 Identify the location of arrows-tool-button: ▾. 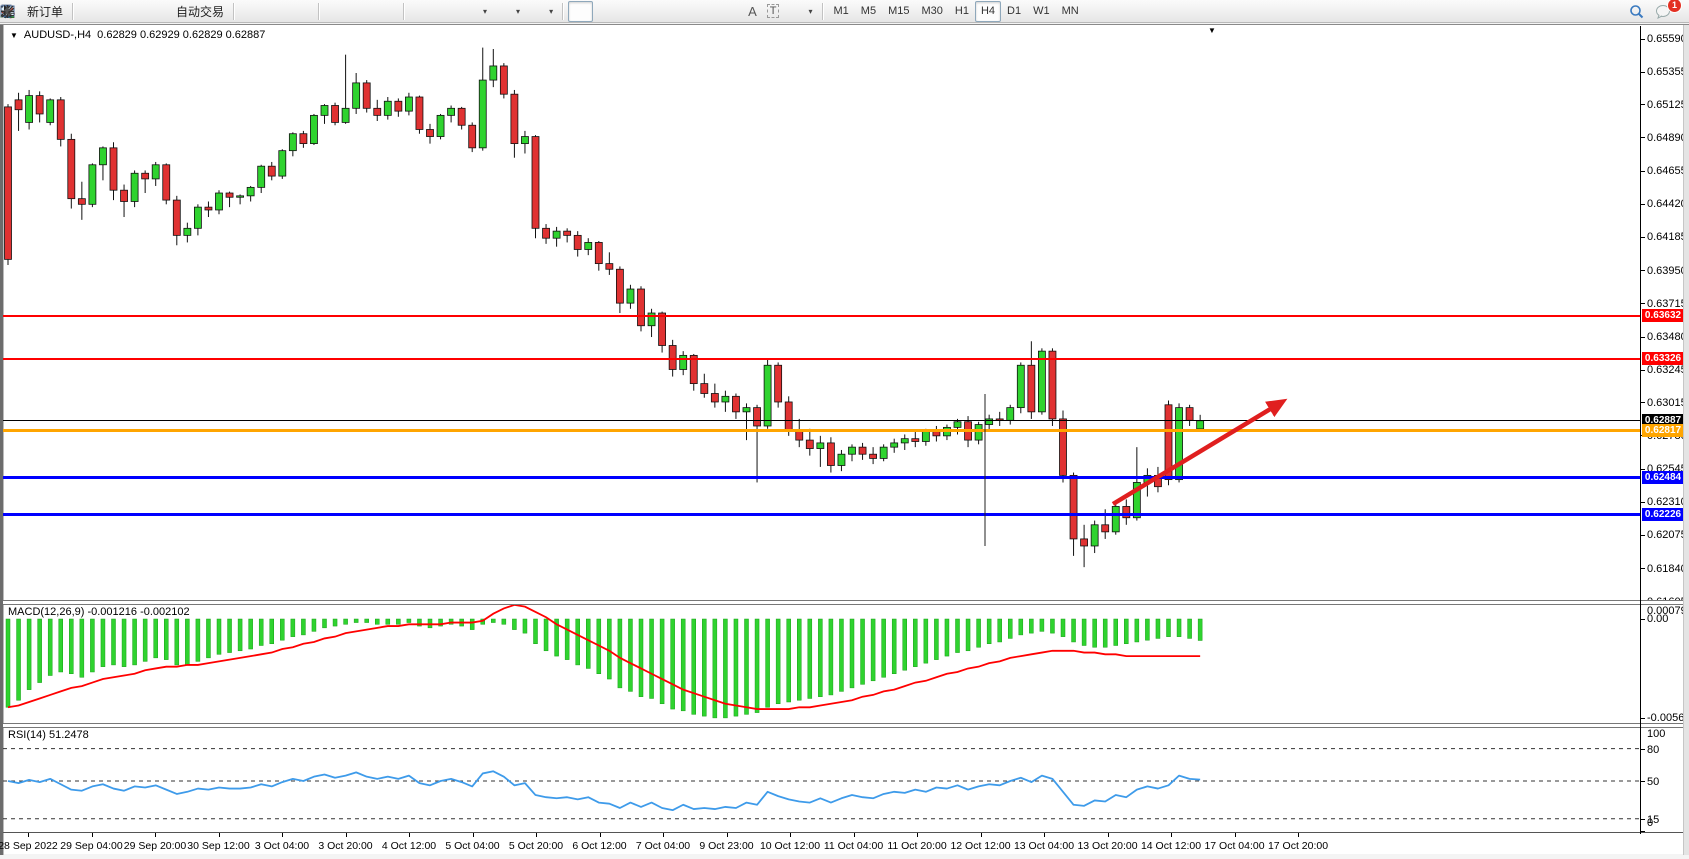
(410, 11).